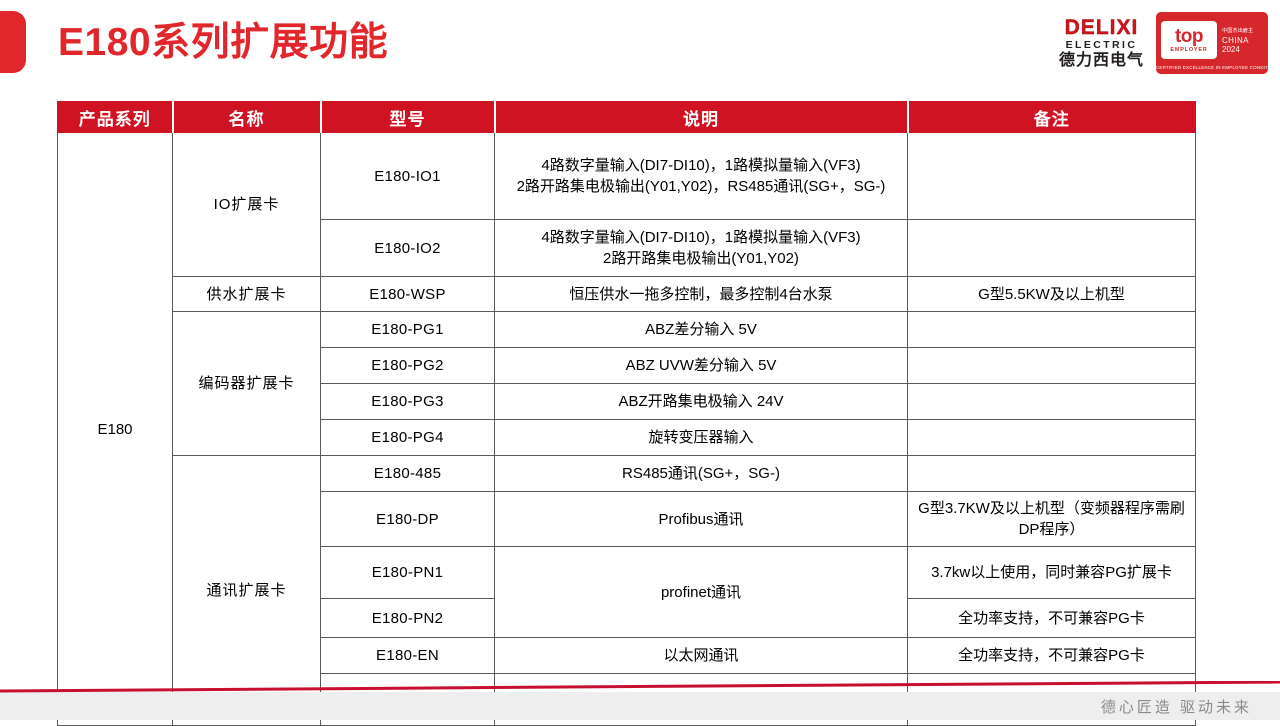  I want to click on table-row: E180-PG3 ABZ开路集电极输入 24V, so click(627, 401).